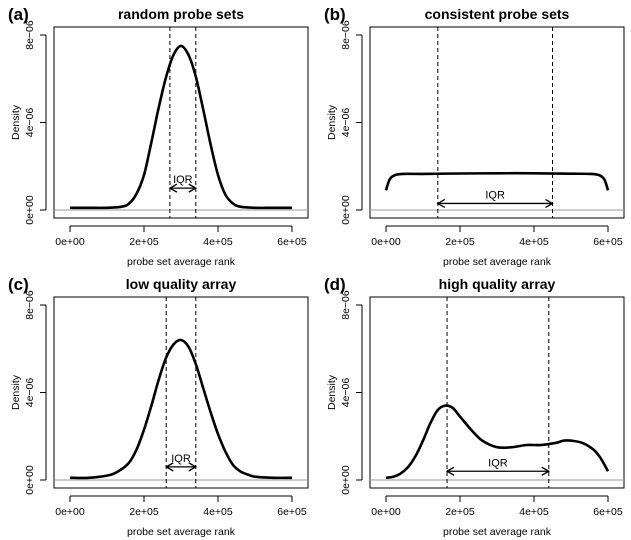 The height and width of the screenshot is (540, 631). What do you see at coordinates (335, 284) in the screenshot?
I see `panel-label: (d)` at bounding box center [335, 284].